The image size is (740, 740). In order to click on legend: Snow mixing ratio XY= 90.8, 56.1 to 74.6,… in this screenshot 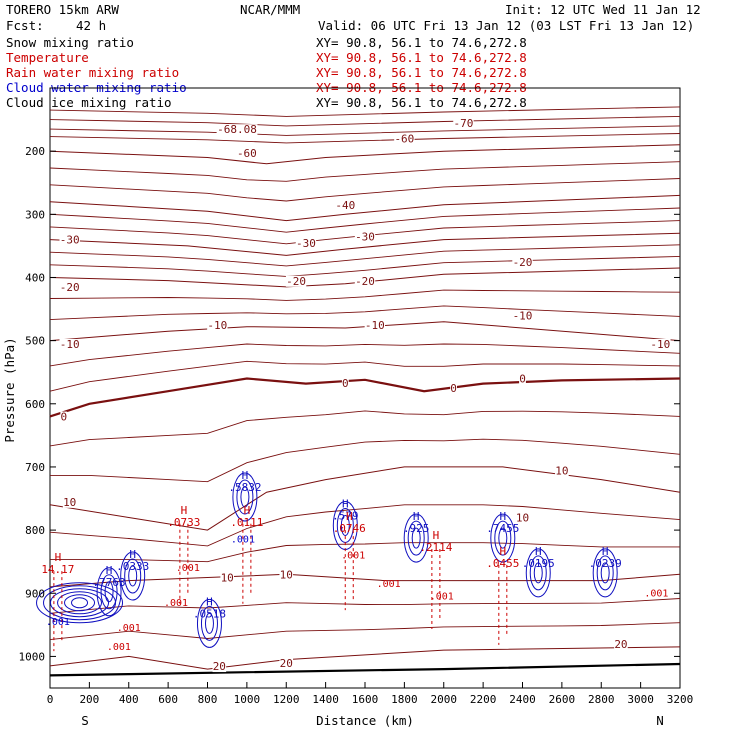, I will do `click(266, 72)`.